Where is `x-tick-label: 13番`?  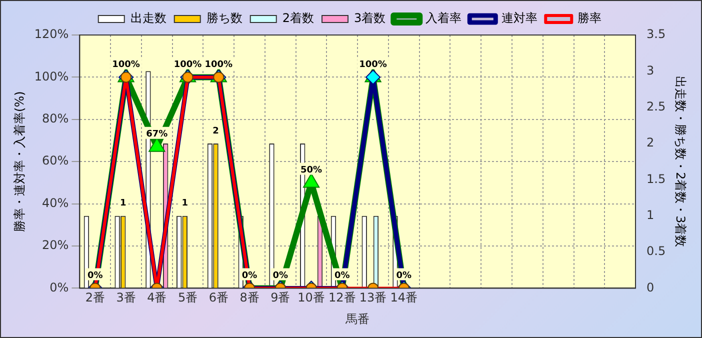
x-tick-label: 13番 is located at coordinates (373, 297).